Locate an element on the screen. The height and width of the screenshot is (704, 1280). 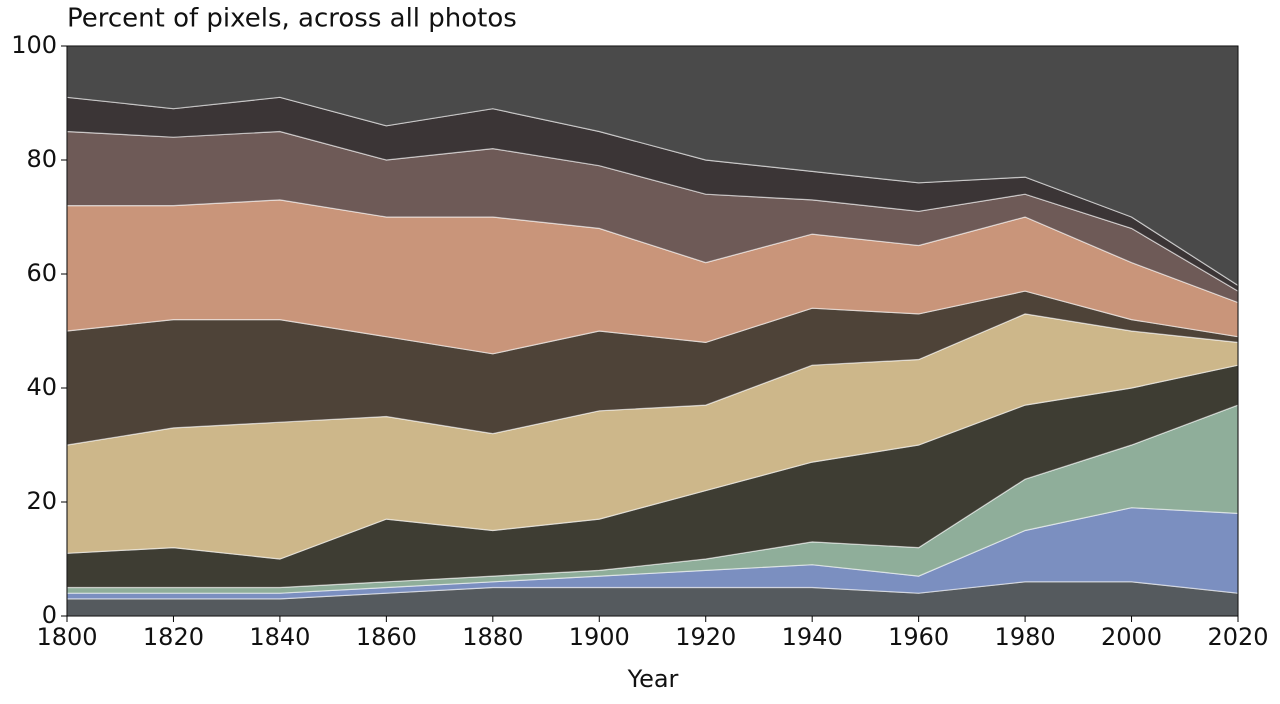
x-tick-label: 1860 is located at coordinates (386, 637).